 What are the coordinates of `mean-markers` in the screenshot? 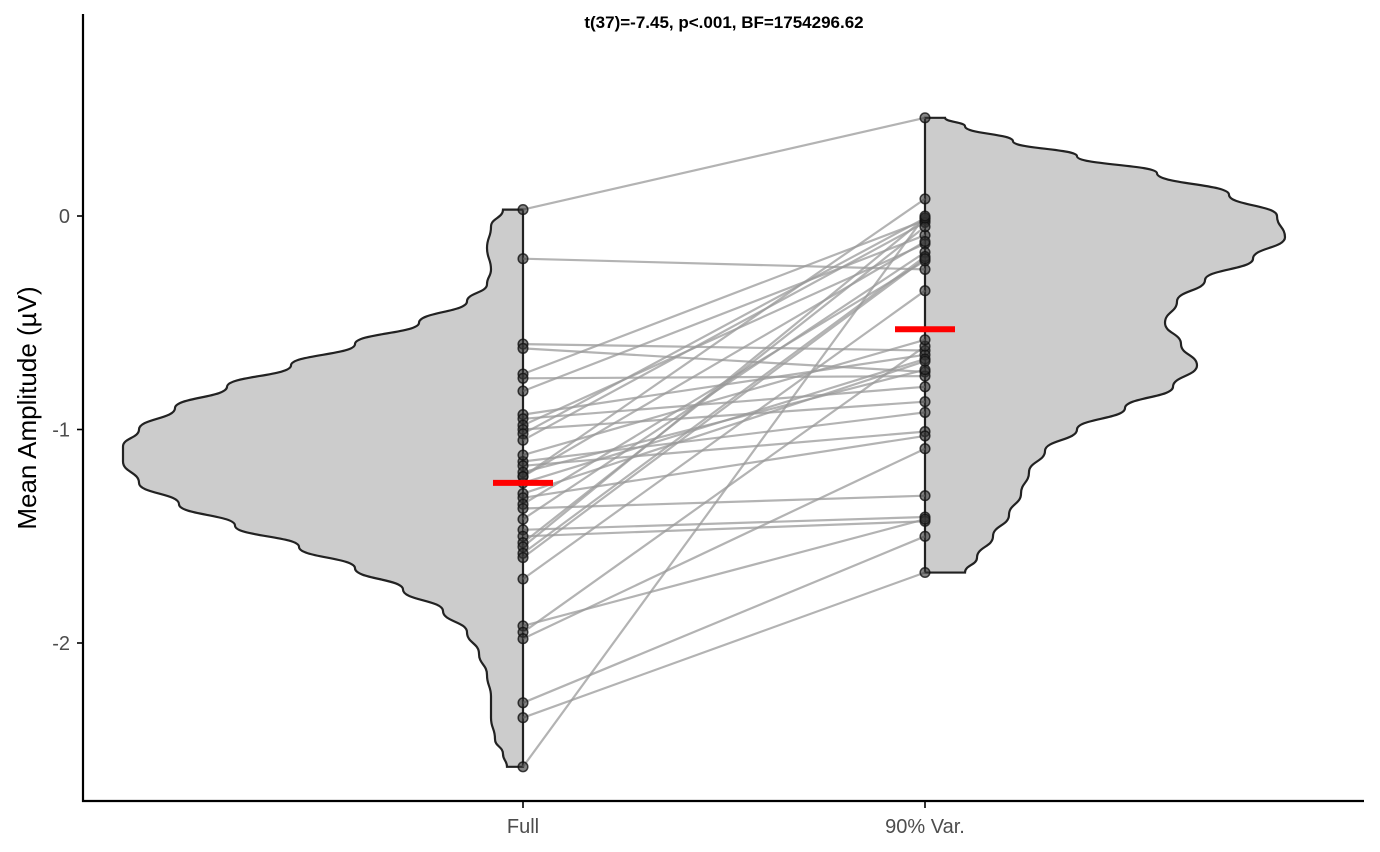 It's located at (724, 406).